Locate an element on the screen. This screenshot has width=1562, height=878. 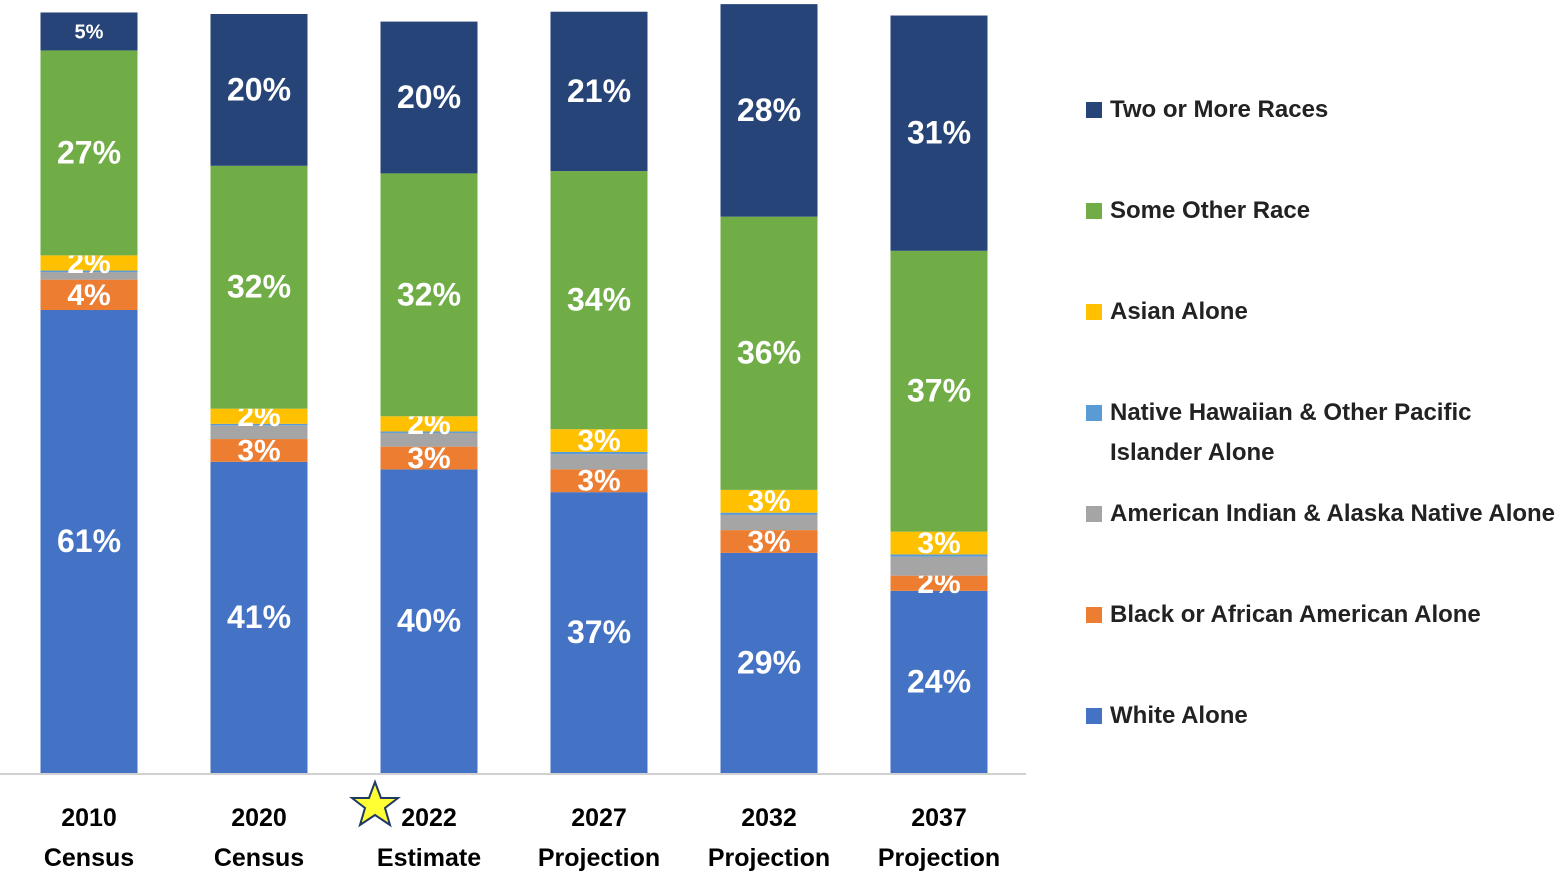
x-tick-label: 2027 Projection is located at coordinates (599, 838).